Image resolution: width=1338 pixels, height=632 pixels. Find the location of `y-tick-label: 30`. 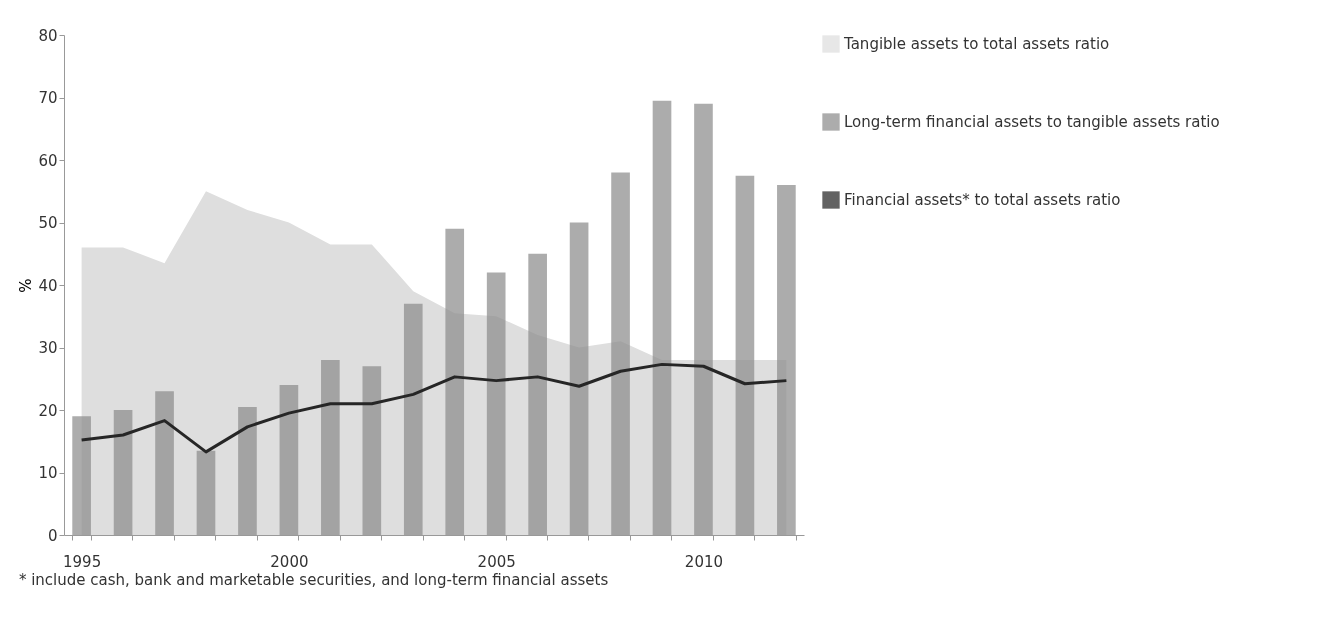

y-tick-label: 30 is located at coordinates (48, 348).